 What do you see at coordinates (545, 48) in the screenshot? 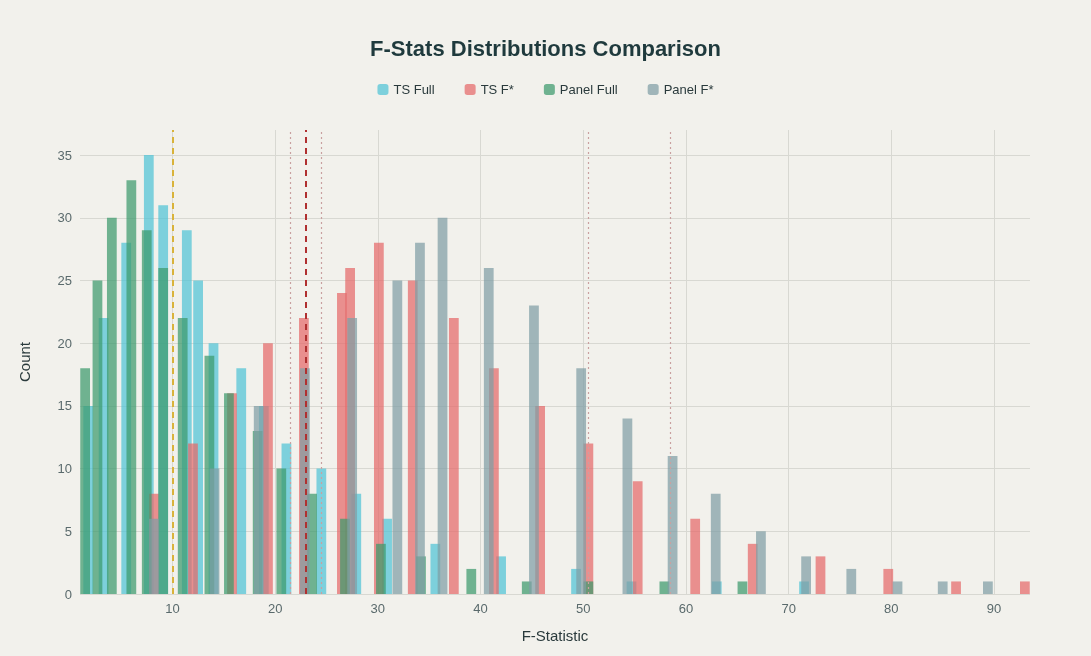
I see `chart-title: F-Stats Distributions Comparison` at bounding box center [545, 48].